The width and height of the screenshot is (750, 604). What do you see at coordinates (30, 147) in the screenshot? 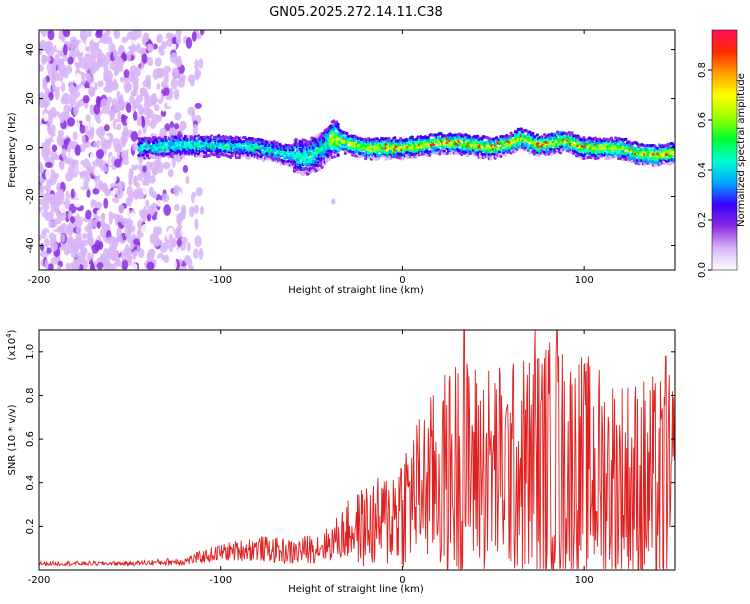
I see `spectrogram-y-tick-label: 0` at bounding box center [30, 147].